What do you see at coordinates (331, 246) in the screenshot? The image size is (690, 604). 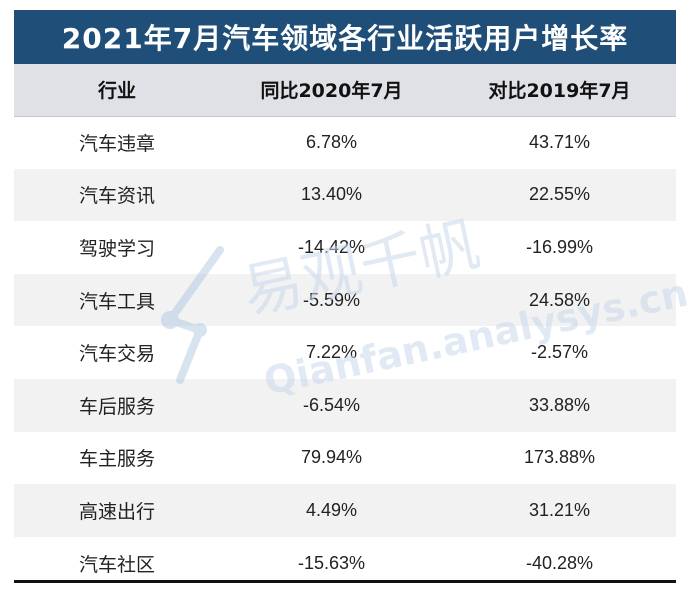 I see `yoy-cell: -14.42%` at bounding box center [331, 246].